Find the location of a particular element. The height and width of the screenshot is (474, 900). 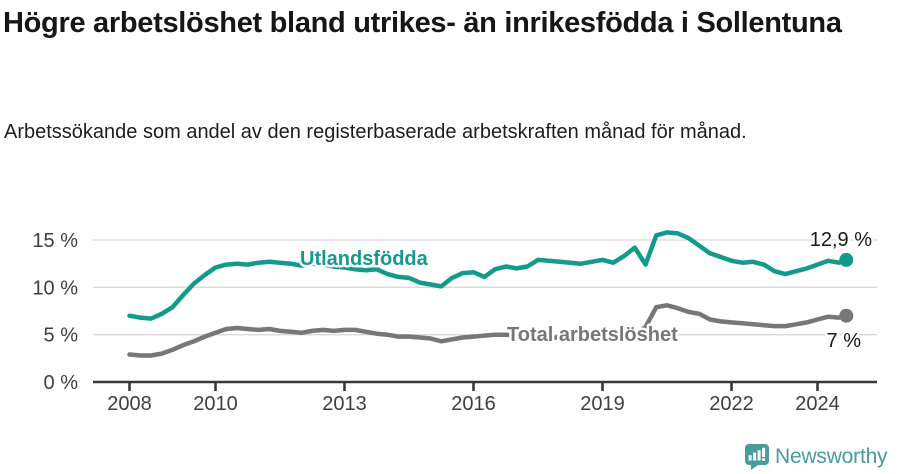

x-tick-label: 2024 is located at coordinates (817, 404).